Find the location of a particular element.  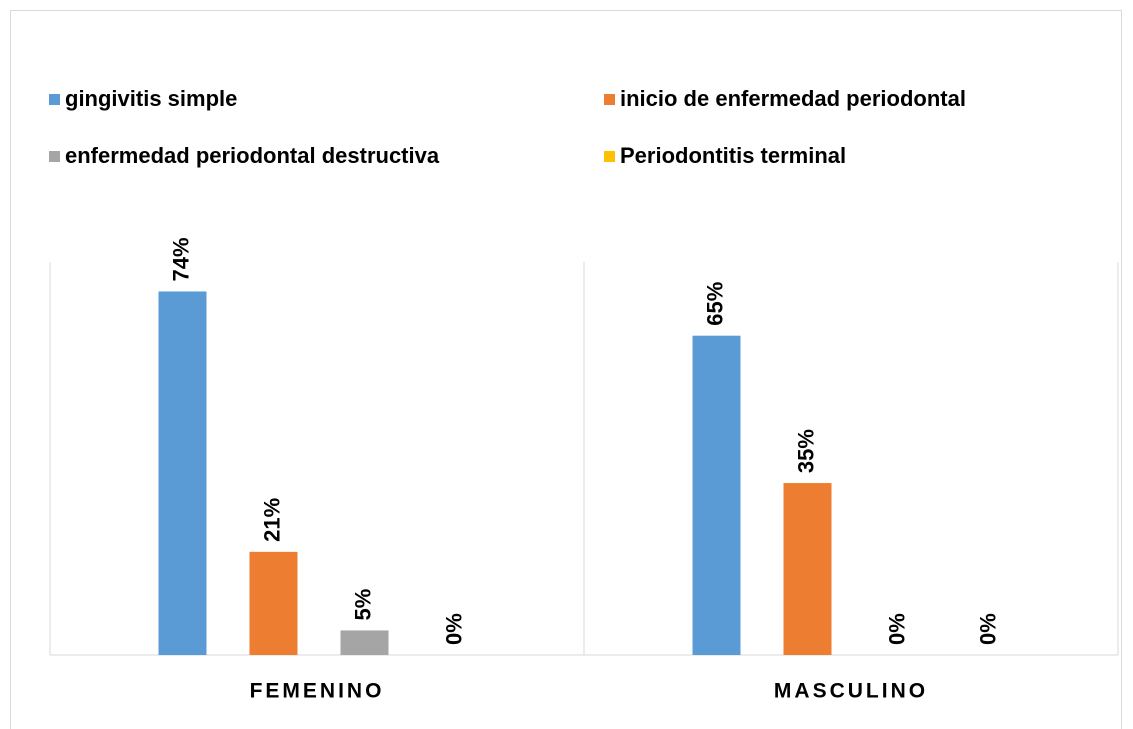

x-tick-label: MASCULINO is located at coordinates (851, 691).